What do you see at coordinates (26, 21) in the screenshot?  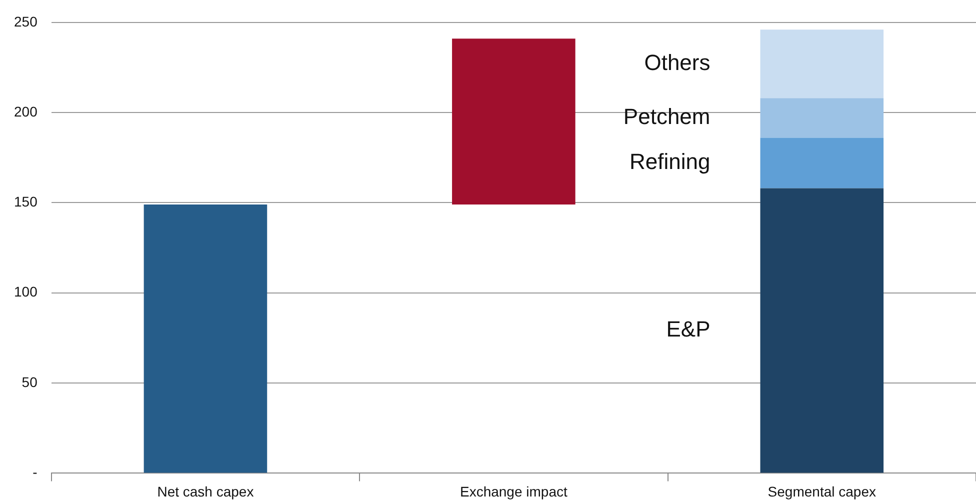 I see `y-tick-label: 250` at bounding box center [26, 21].